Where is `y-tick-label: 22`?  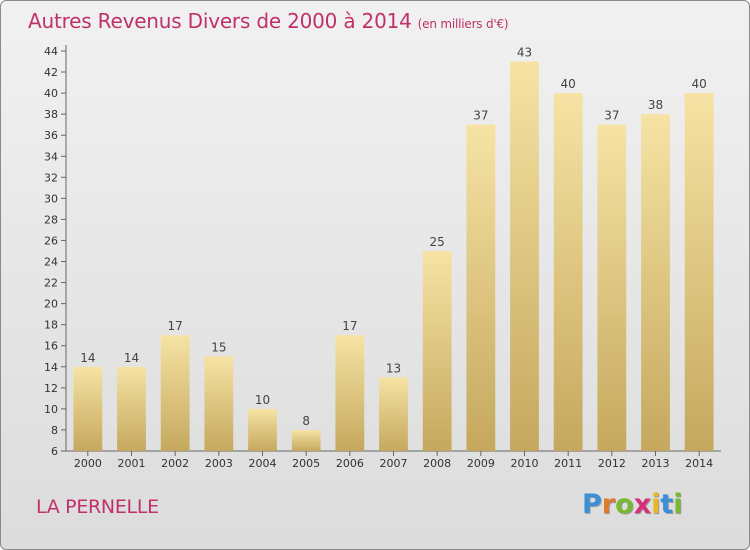
y-tick-label: 22 is located at coordinates (51, 283).